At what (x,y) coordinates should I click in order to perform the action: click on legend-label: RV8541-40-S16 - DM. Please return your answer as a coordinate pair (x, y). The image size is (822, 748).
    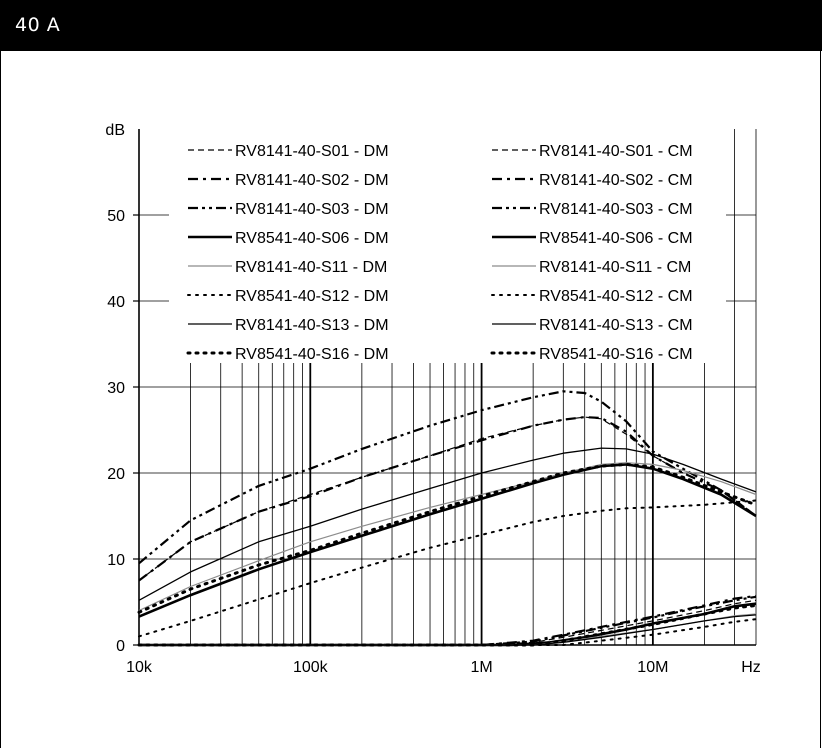
    Looking at the image, I should click on (312, 354).